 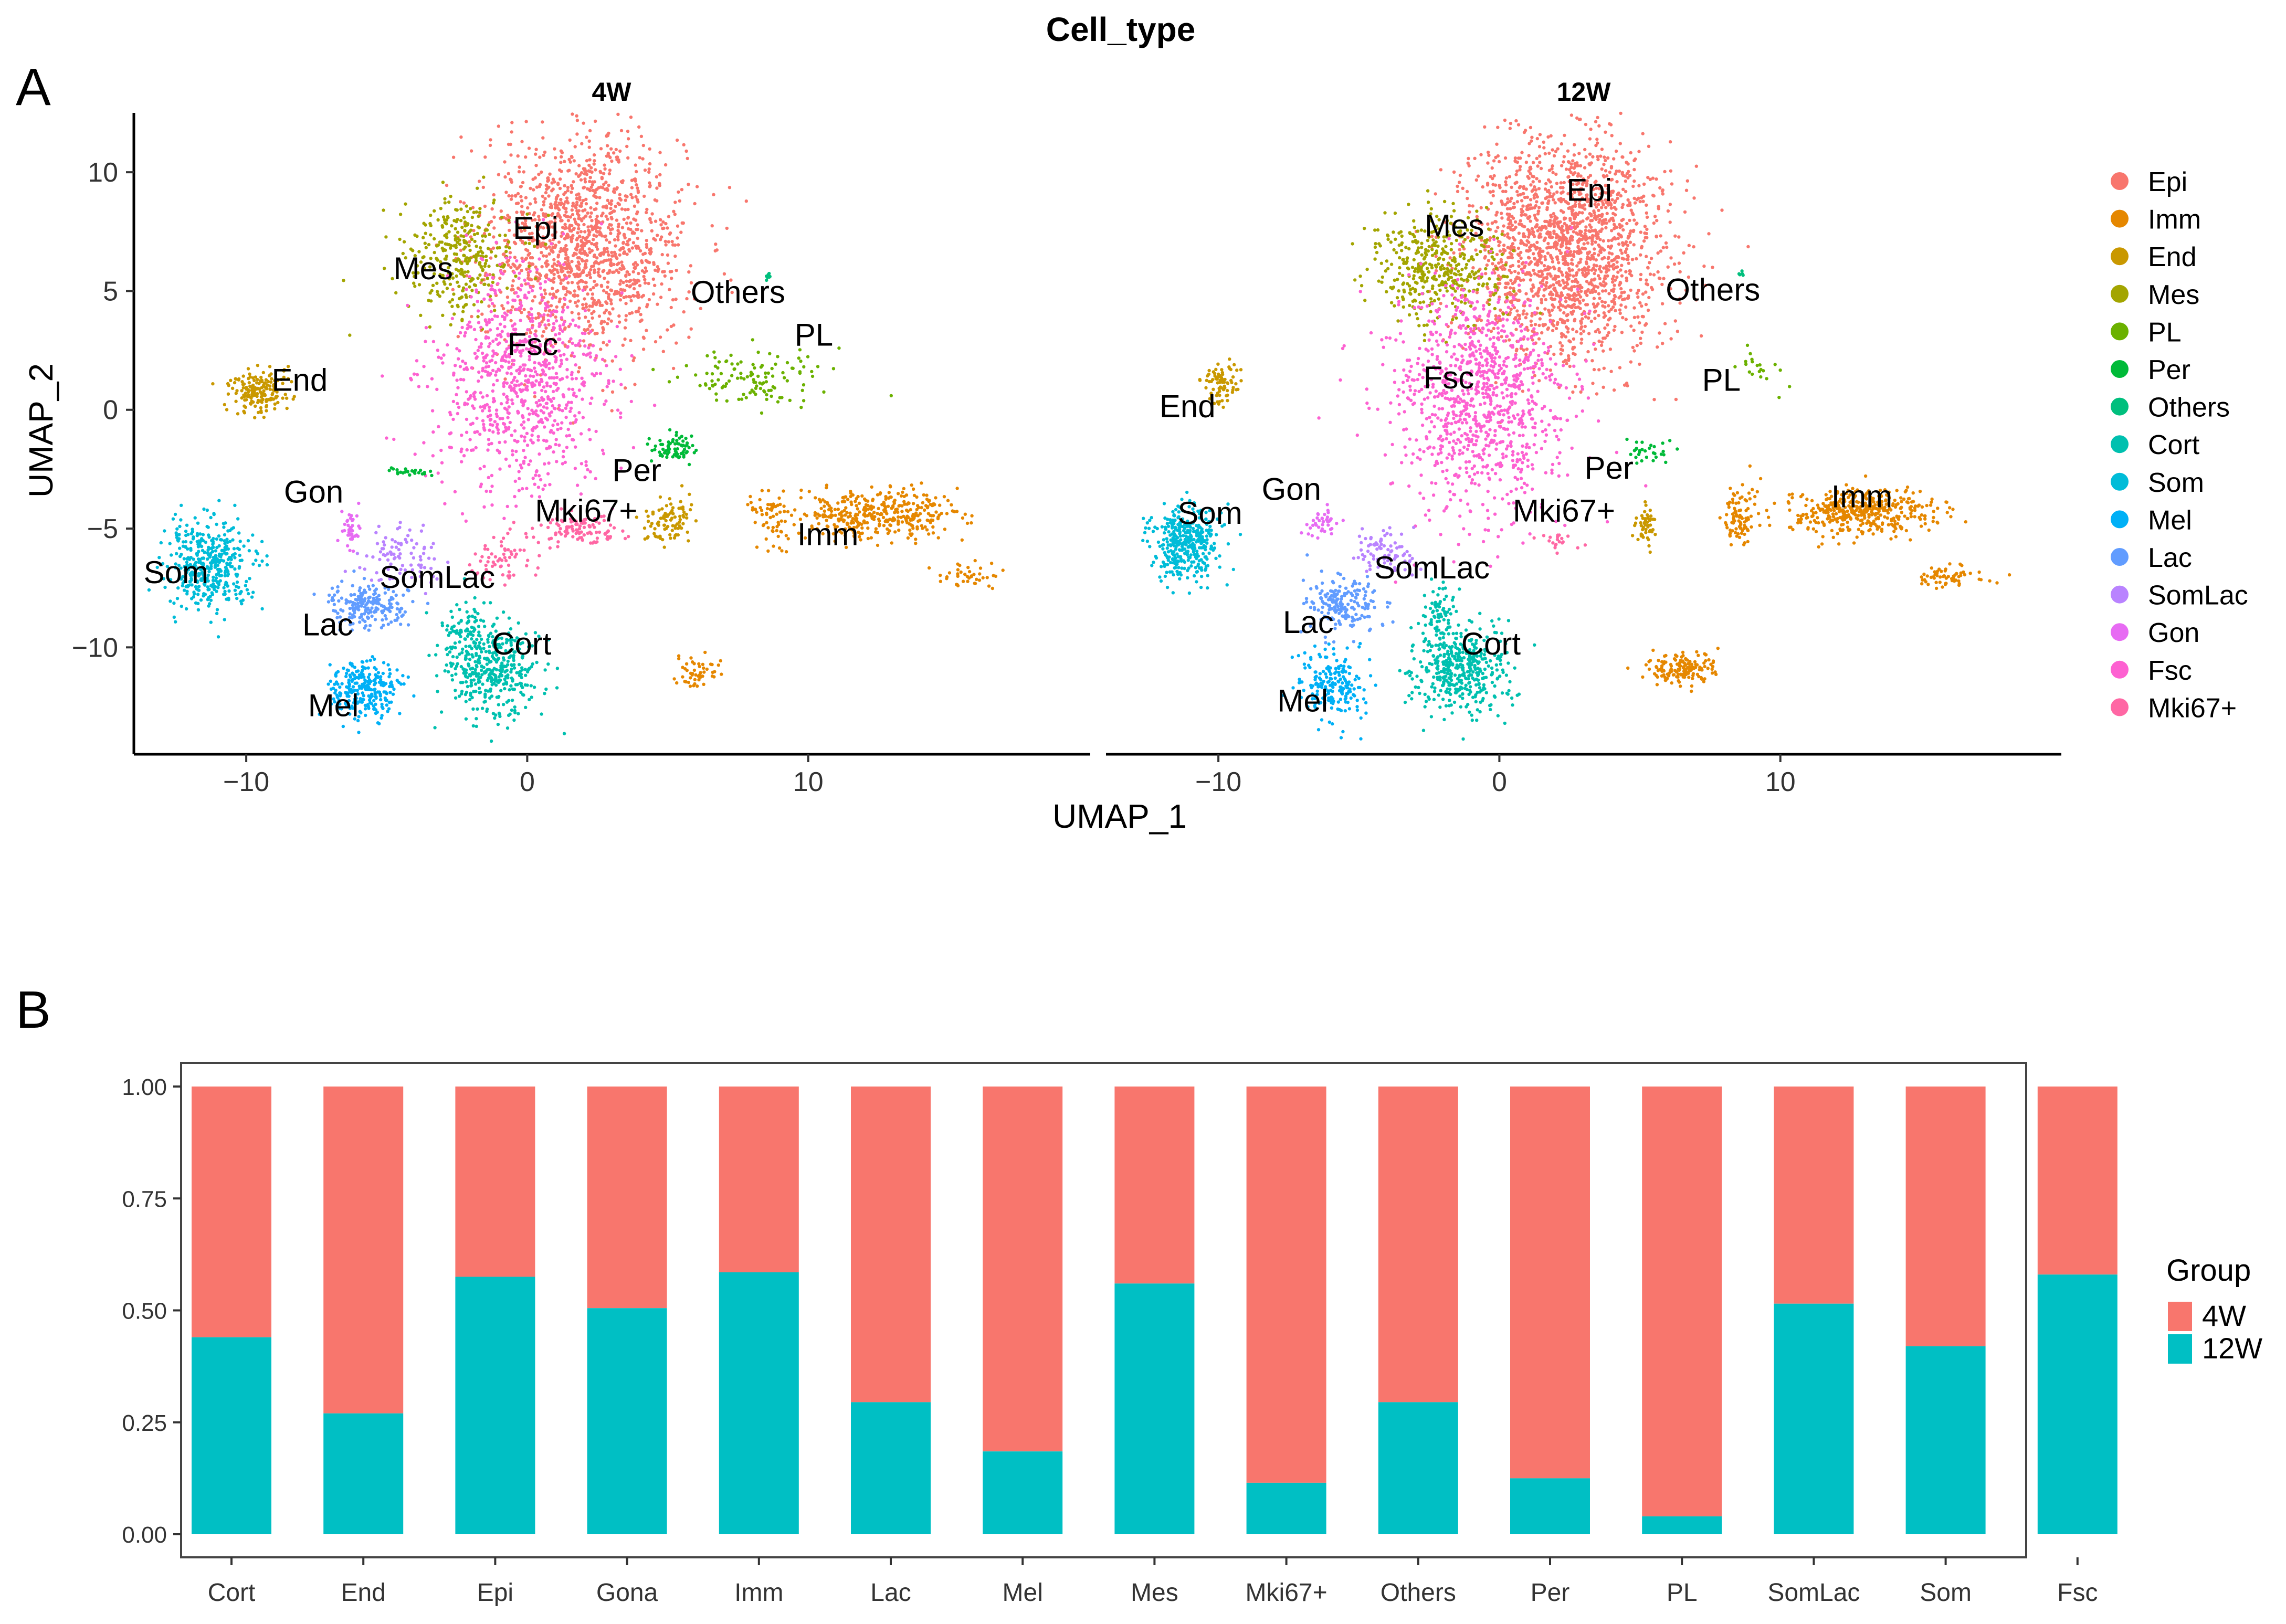 What do you see at coordinates (349, 527) in the screenshot?
I see `cluster-gon` at bounding box center [349, 527].